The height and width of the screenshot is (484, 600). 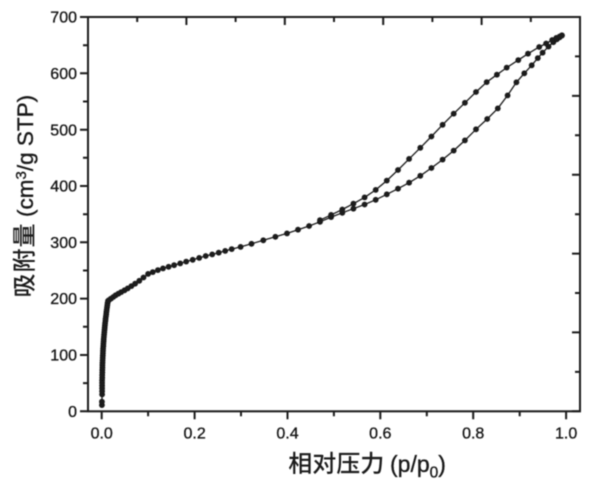 What do you see at coordinates (63, 130) in the screenshot?
I see `svg-text: 500` at bounding box center [63, 130].